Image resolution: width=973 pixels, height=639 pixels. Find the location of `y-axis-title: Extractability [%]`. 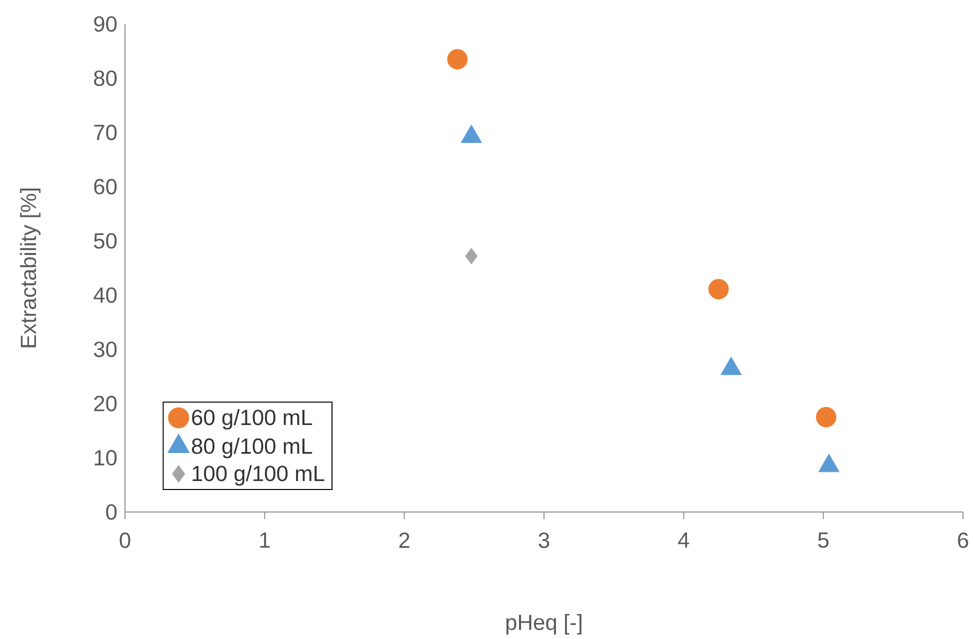

y-axis-title: Extractability [%] is located at coordinates (30, 268).